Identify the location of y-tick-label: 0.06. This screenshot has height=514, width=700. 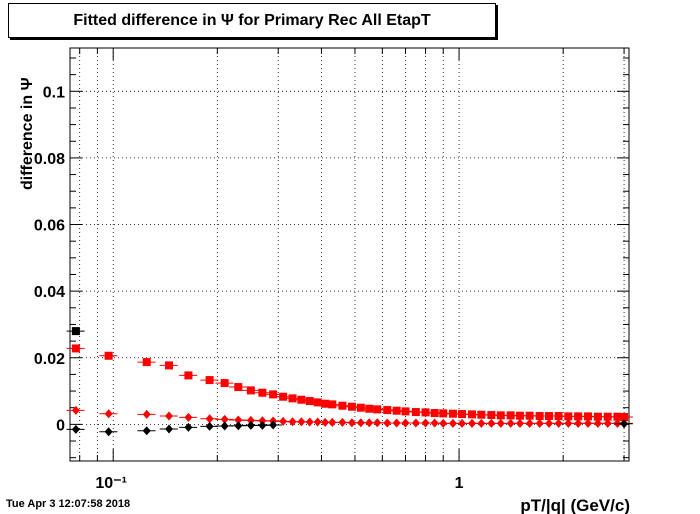
(49, 226).